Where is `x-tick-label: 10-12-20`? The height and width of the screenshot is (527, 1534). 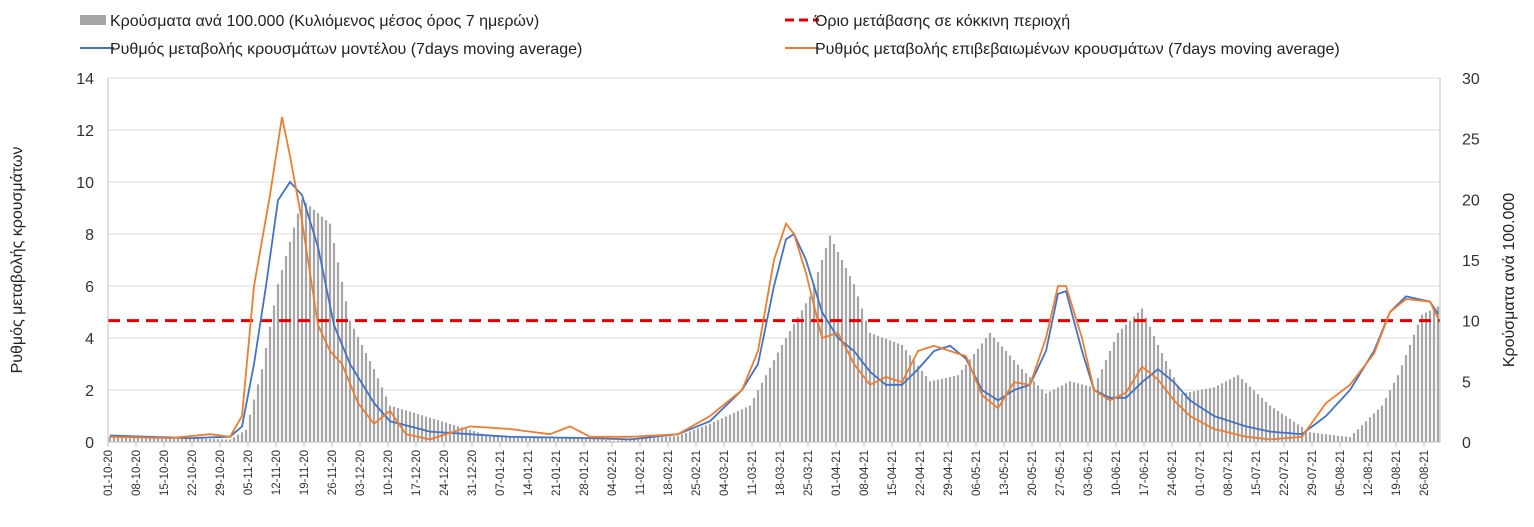
x-tick-label: 10-12-20 is located at coordinates (389, 473).